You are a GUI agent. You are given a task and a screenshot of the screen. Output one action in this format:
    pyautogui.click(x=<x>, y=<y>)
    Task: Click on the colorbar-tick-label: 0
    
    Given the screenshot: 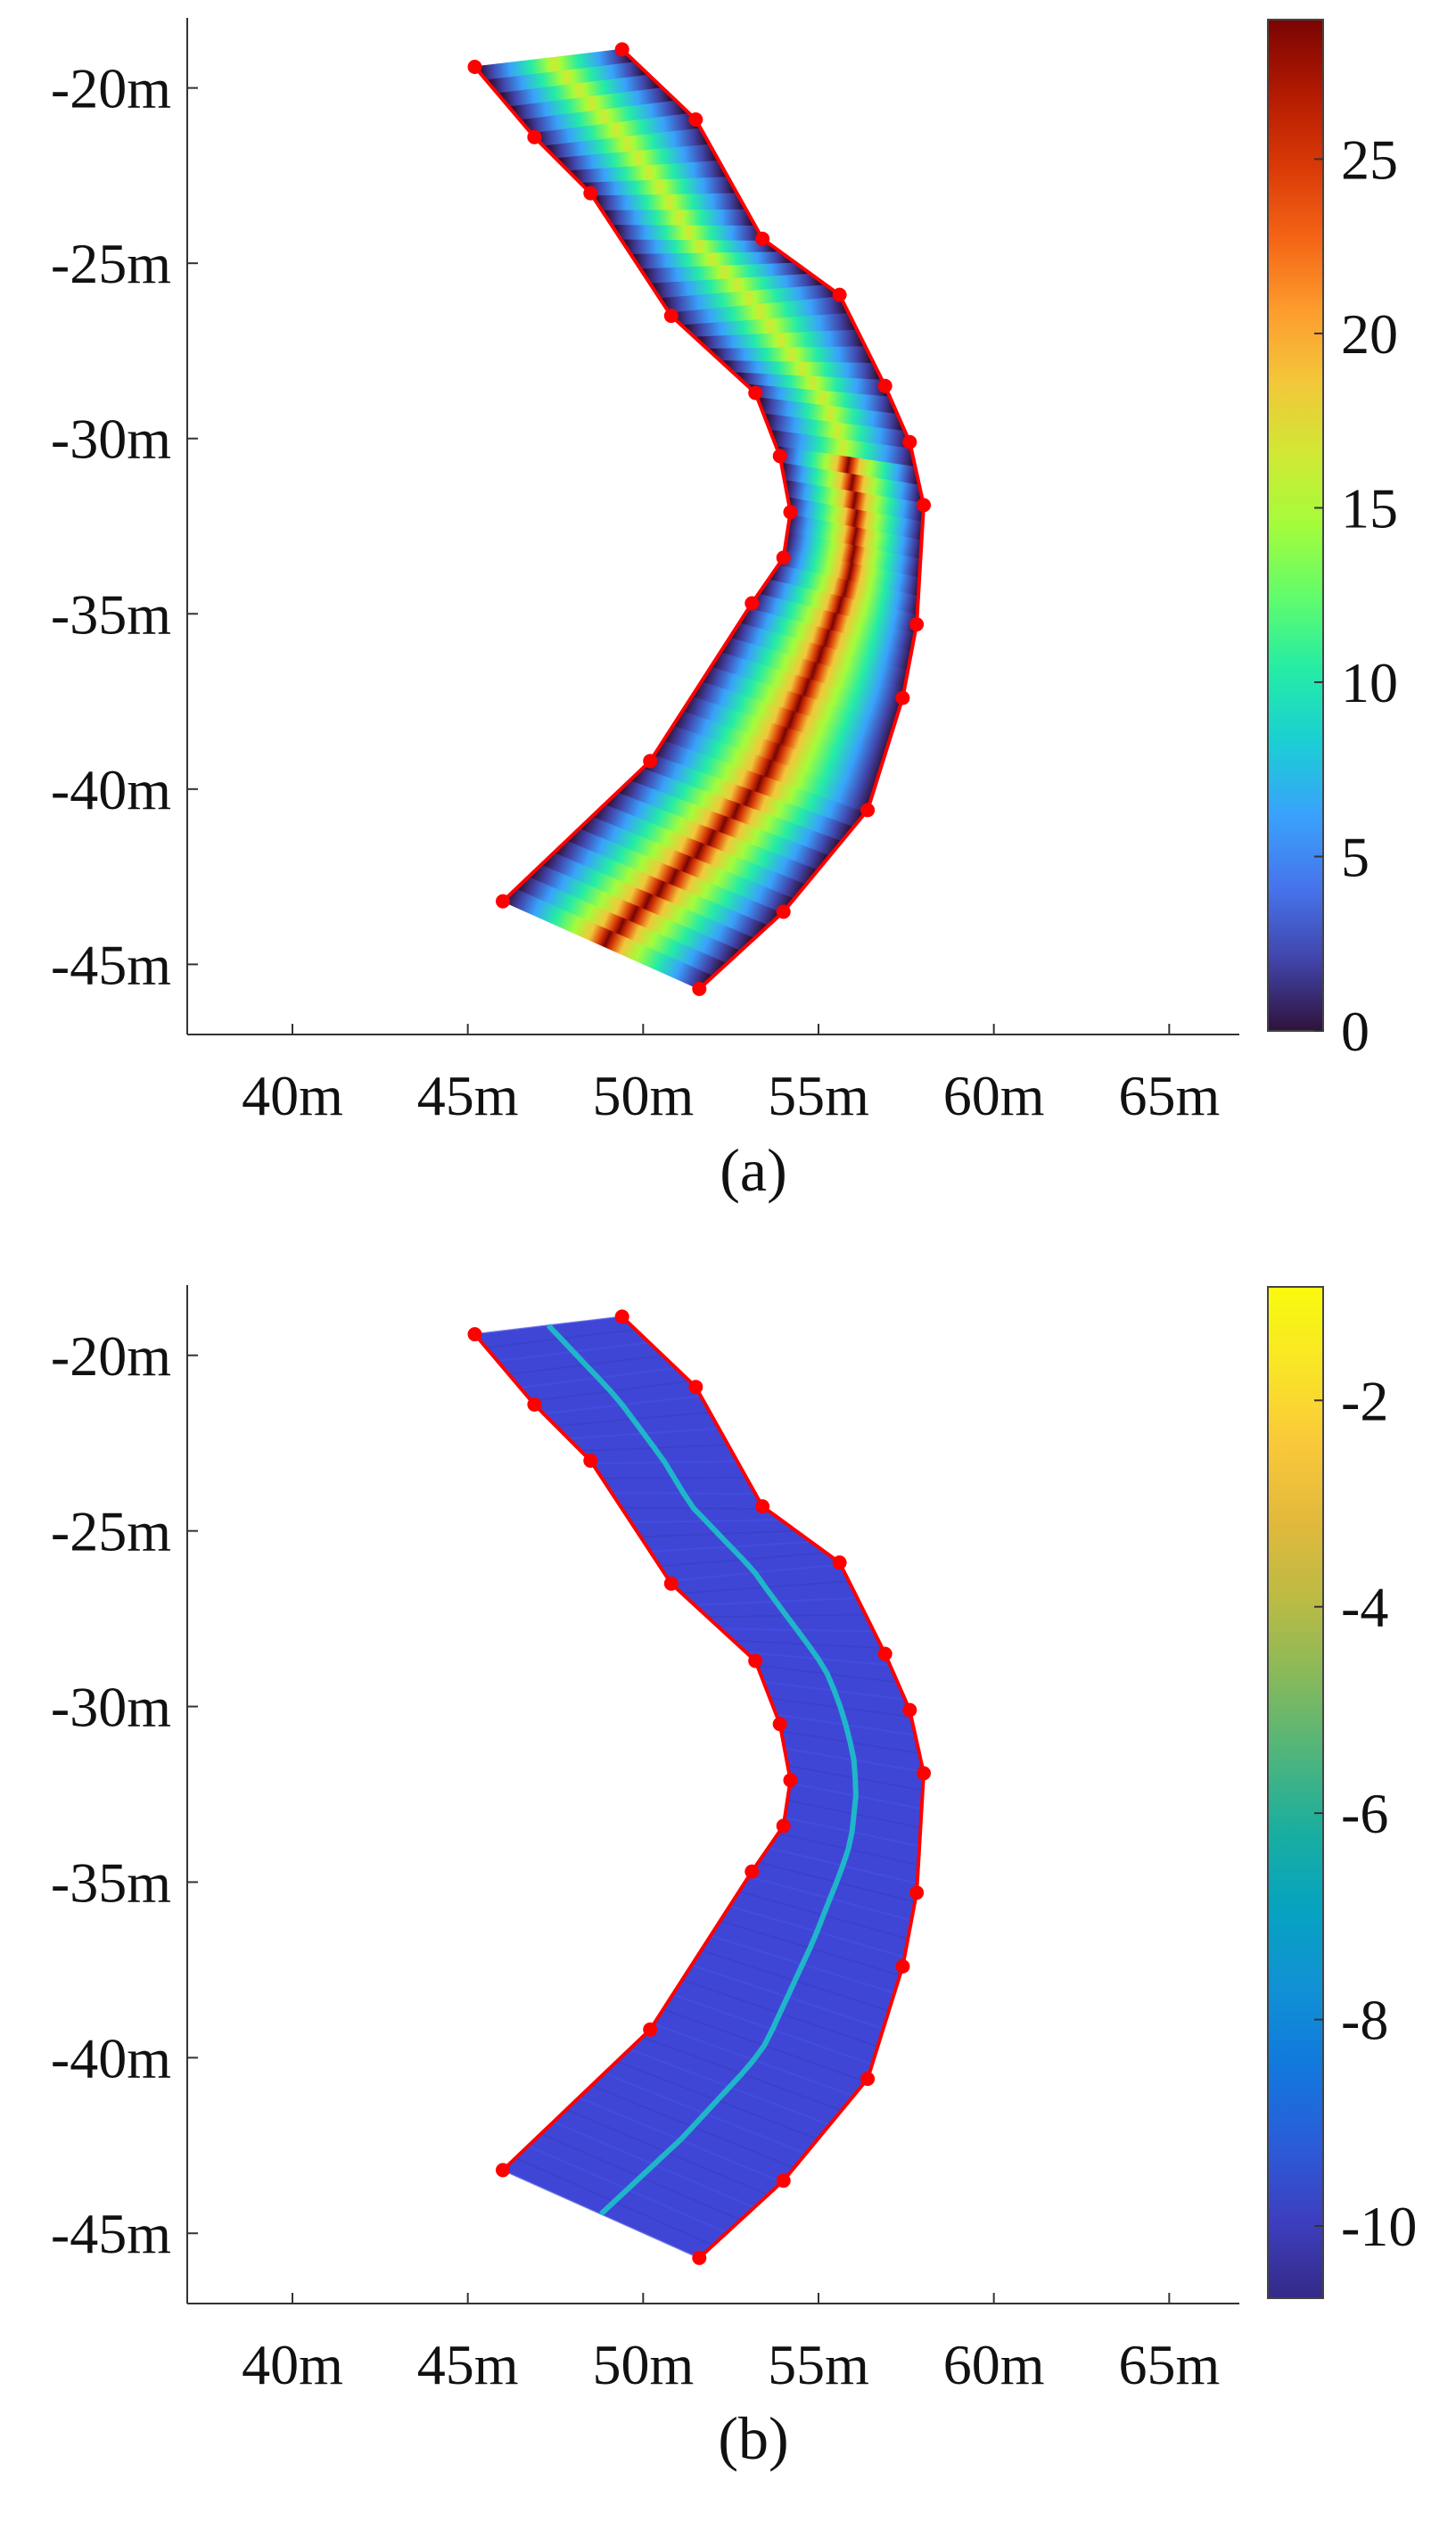 What is the action you would take?
    pyautogui.click(x=1355, y=1031)
    